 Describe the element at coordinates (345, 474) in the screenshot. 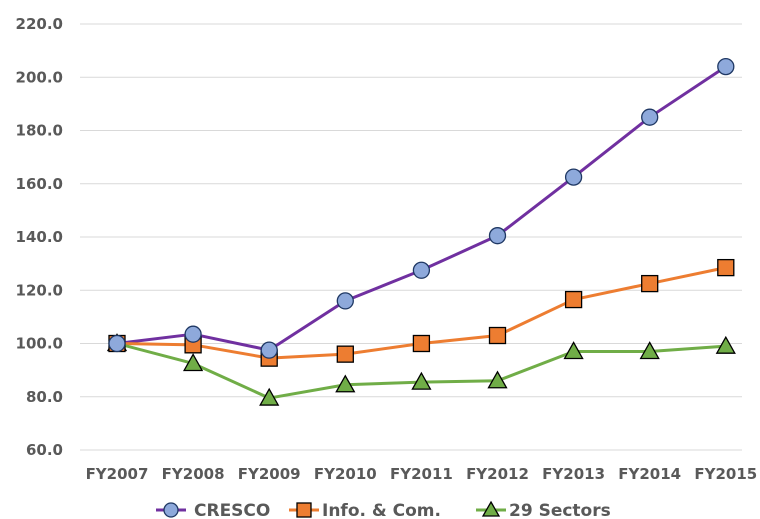

I see `x-tick-label: FY2010` at that location.